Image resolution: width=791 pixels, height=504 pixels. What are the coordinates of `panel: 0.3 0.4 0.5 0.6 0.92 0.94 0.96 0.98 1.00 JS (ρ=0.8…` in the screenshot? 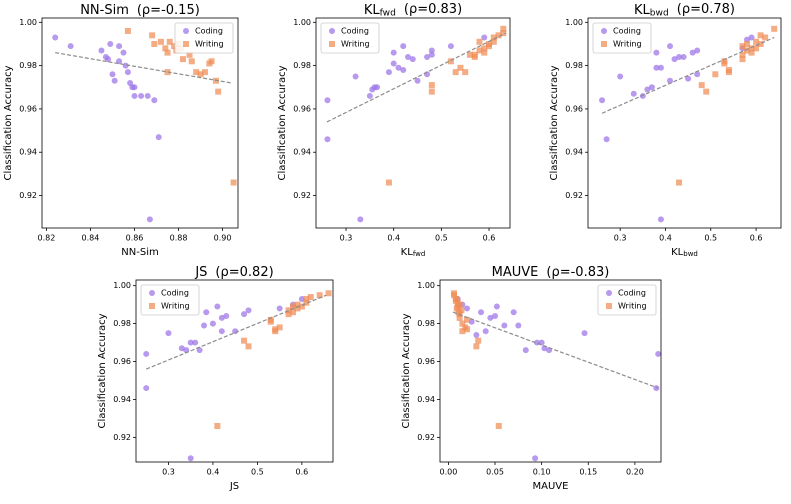 It's located at (215, 378).